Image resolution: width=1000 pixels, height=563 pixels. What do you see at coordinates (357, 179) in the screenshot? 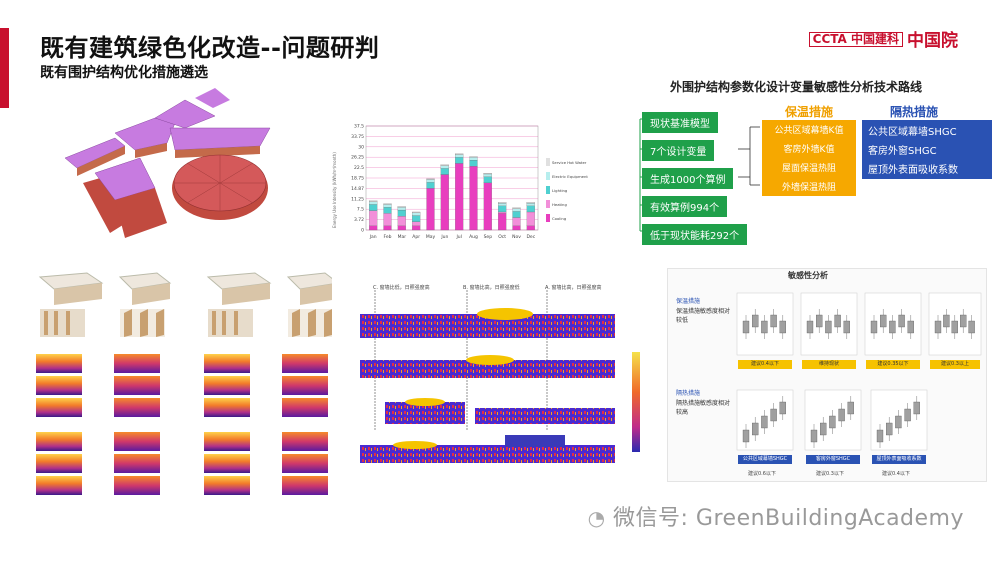
I see `chart-y-tick: 18.75` at bounding box center [357, 179].